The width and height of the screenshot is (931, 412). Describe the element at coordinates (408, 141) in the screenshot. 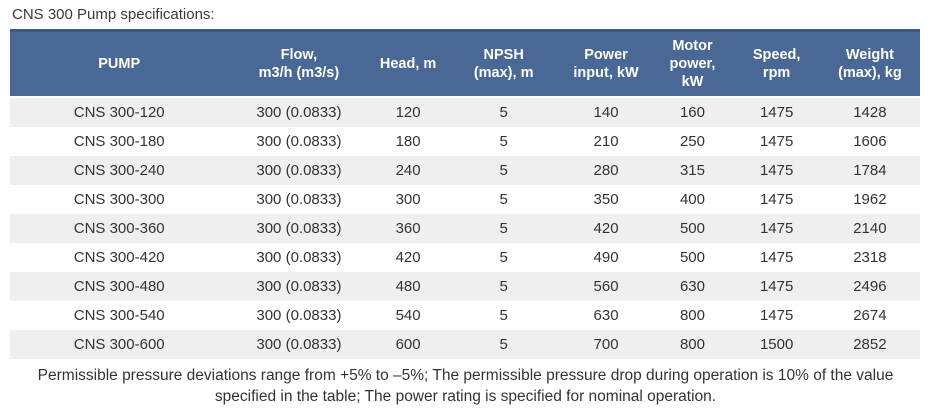

I see `table-cell-head: 180` at that location.